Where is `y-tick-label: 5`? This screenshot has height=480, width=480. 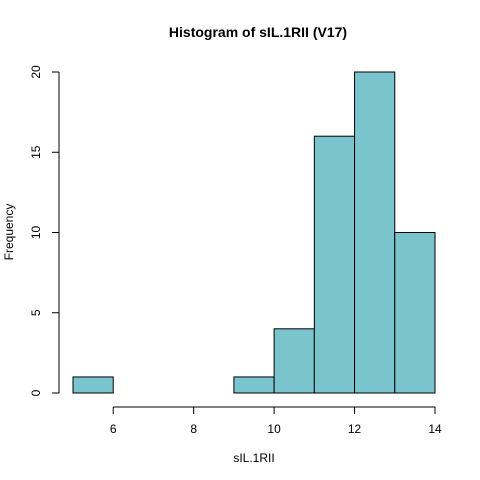
y-tick-label: 5 is located at coordinates (36, 312).